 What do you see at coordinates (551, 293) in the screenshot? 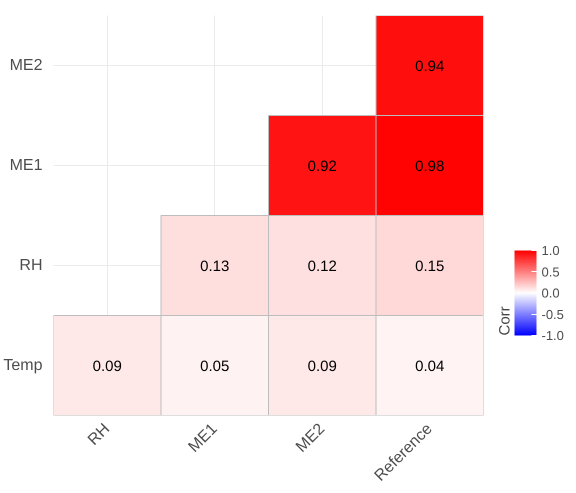
I see `color-bar-label: 0.0` at bounding box center [551, 293].